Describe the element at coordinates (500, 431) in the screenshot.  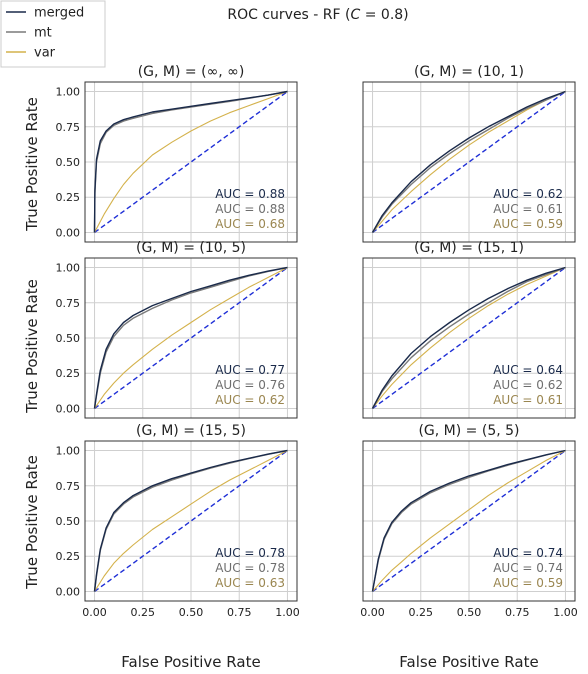
I see `panel-title-value: 5, 5` at that location.